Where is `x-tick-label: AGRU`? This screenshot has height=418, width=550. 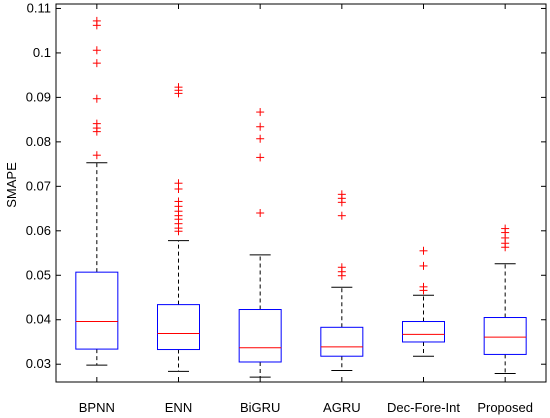
x-tick-label: AGRU is located at coordinates (342, 407).